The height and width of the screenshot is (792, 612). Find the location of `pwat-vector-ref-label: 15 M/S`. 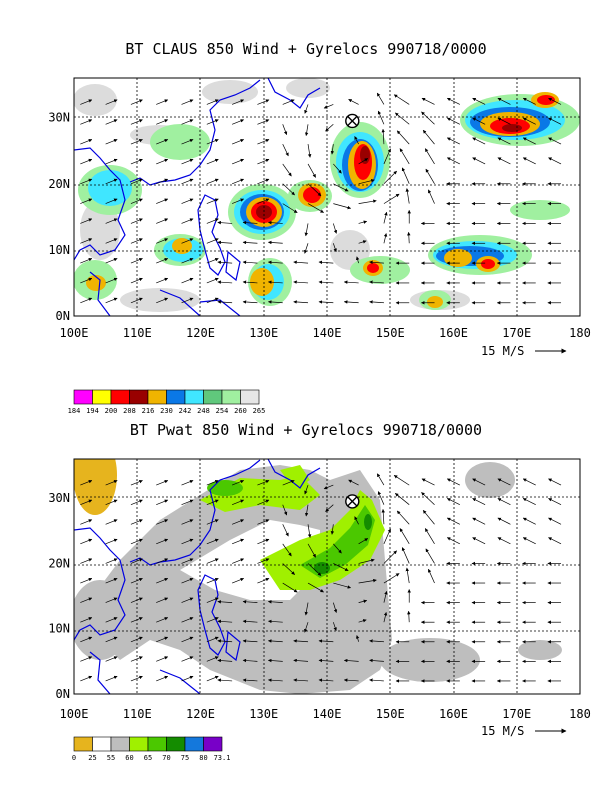

pwat-vector-ref-label: 15 M/S is located at coordinates (502, 731).